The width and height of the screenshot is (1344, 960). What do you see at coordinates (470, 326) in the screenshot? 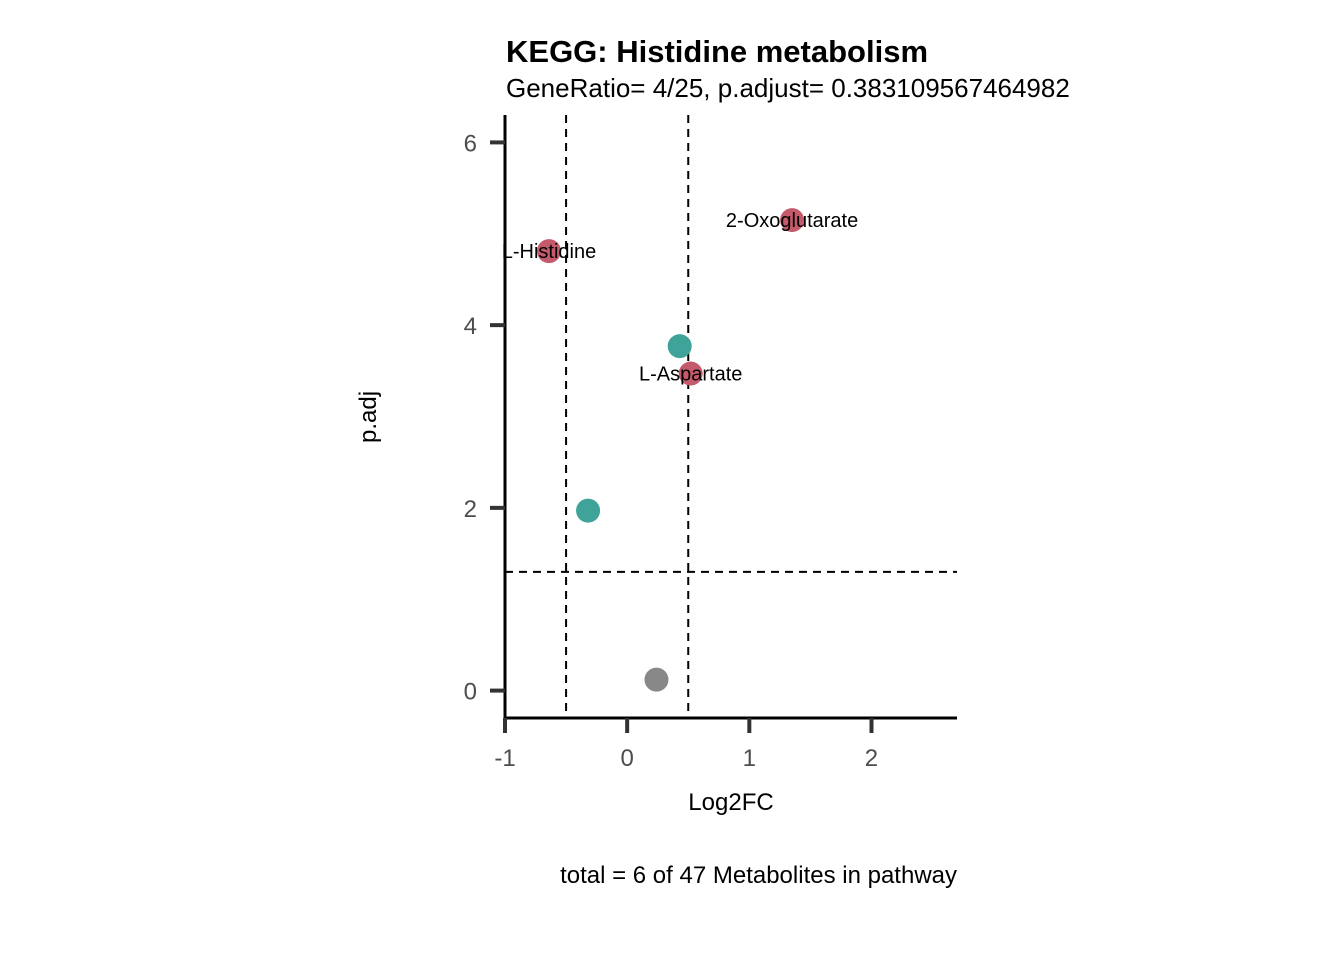
I see `y-tick-label: 4` at bounding box center [470, 326].